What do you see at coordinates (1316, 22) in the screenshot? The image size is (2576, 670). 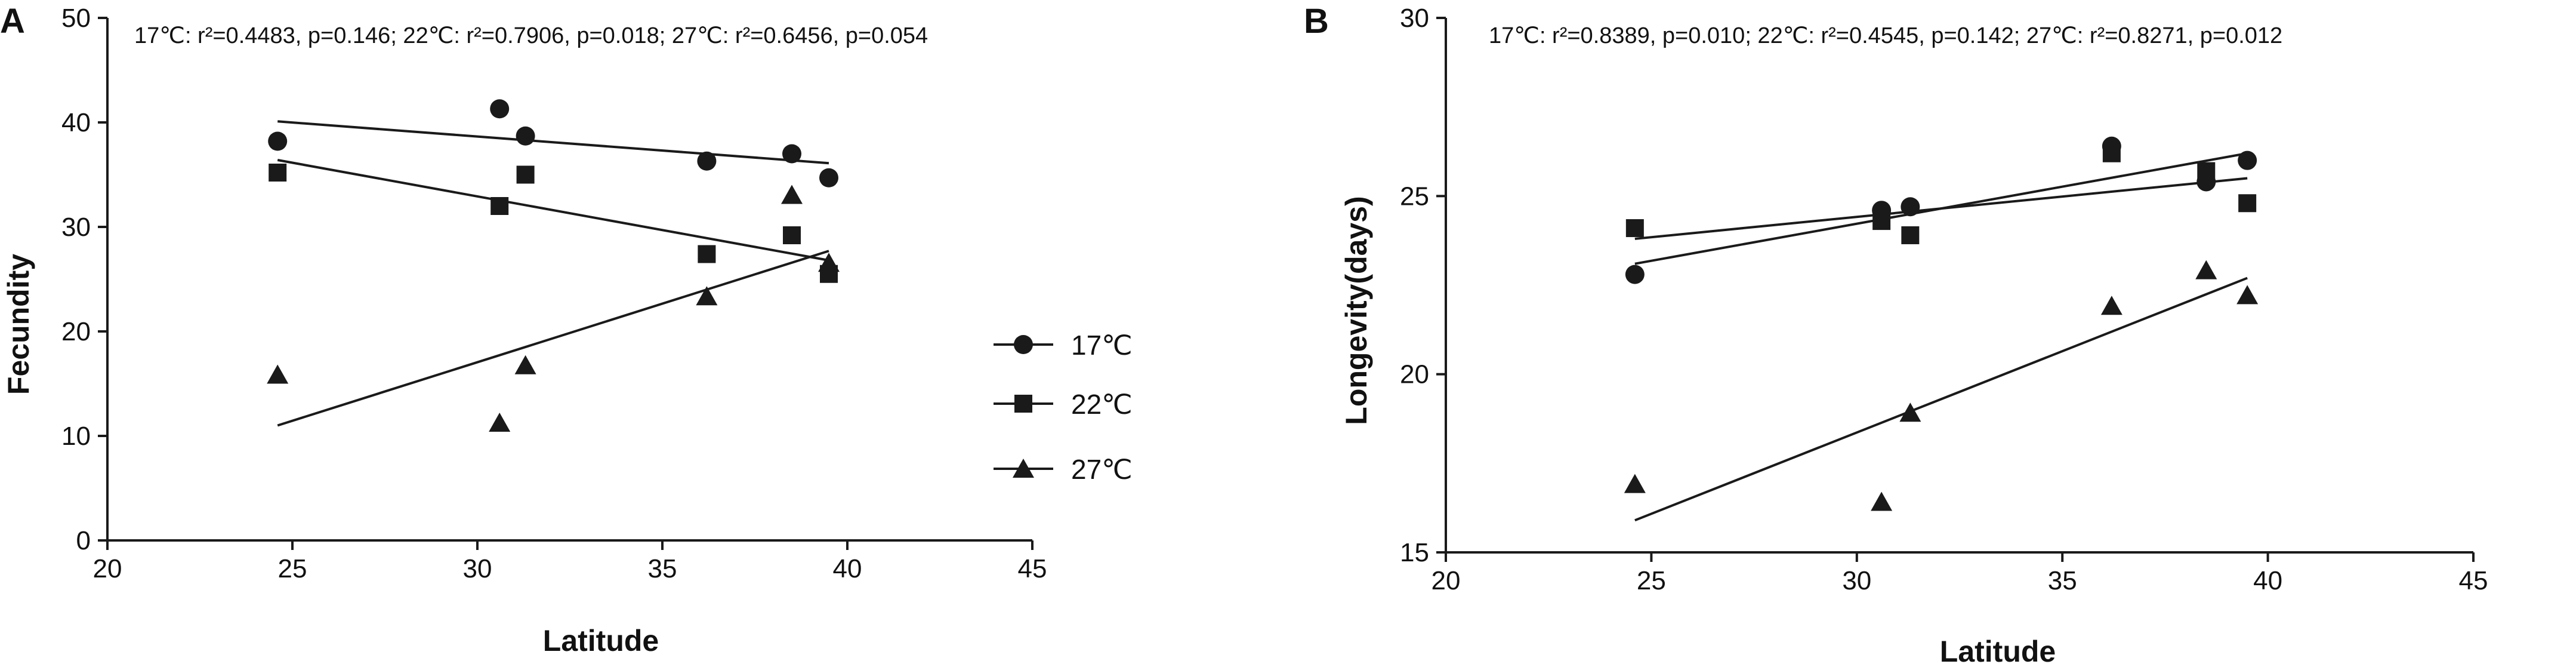 I see `panel-b-letter: B` at bounding box center [1316, 22].